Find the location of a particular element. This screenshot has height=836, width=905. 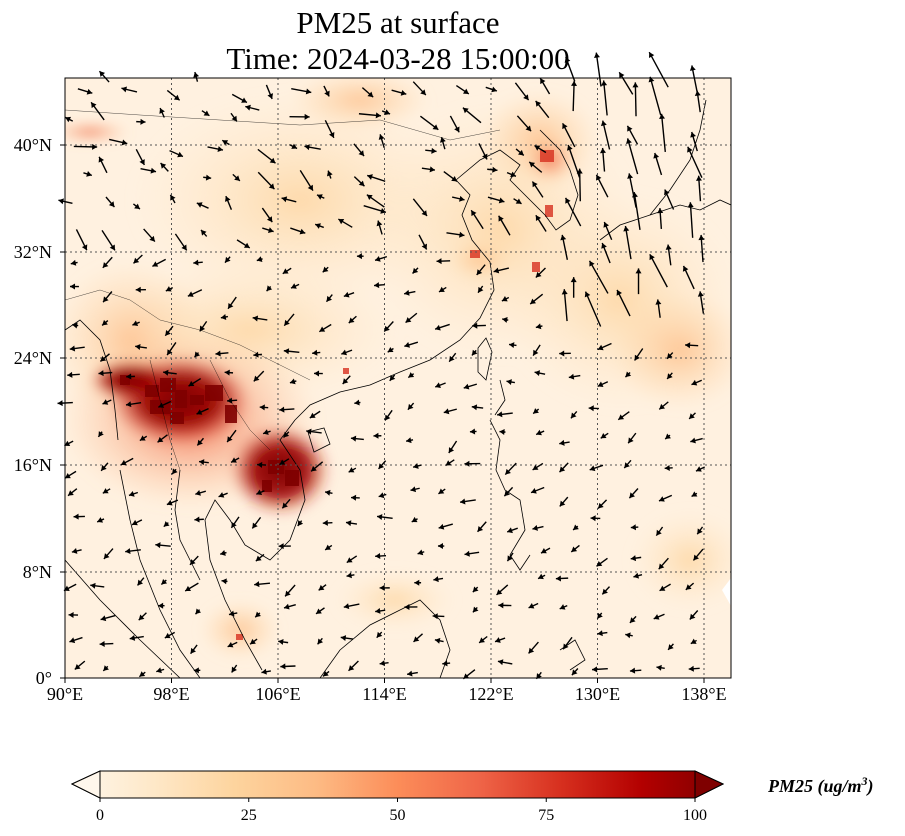

lat-label-40n: 40°N is located at coordinates (33, 145).